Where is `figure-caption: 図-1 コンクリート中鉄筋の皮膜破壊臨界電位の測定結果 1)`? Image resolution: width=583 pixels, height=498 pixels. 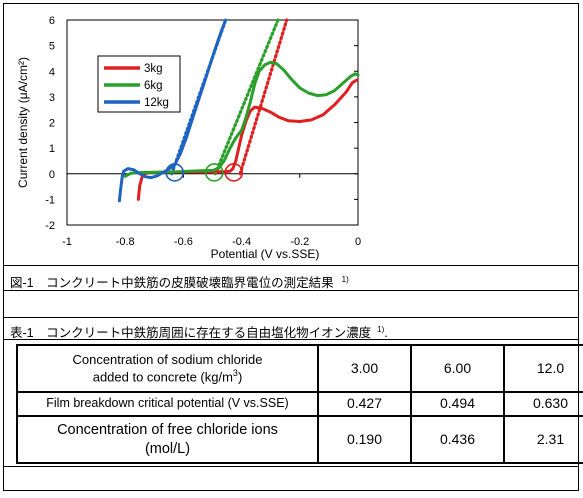
figure-caption: 図-1 コンクリート中鉄筋の皮膜破壊臨界電位の測定結果 1) is located at coordinates (179, 281).